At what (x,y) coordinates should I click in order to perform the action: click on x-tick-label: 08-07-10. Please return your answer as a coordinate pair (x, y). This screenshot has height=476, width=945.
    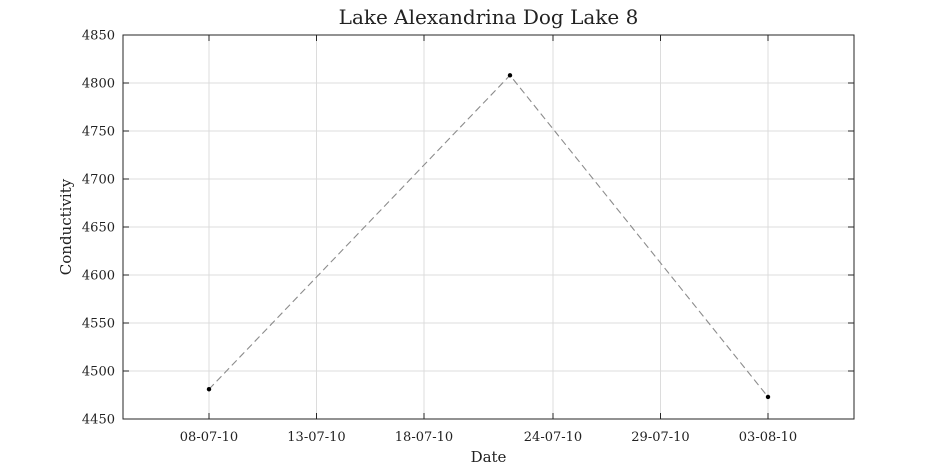
    Looking at the image, I should click on (209, 437).